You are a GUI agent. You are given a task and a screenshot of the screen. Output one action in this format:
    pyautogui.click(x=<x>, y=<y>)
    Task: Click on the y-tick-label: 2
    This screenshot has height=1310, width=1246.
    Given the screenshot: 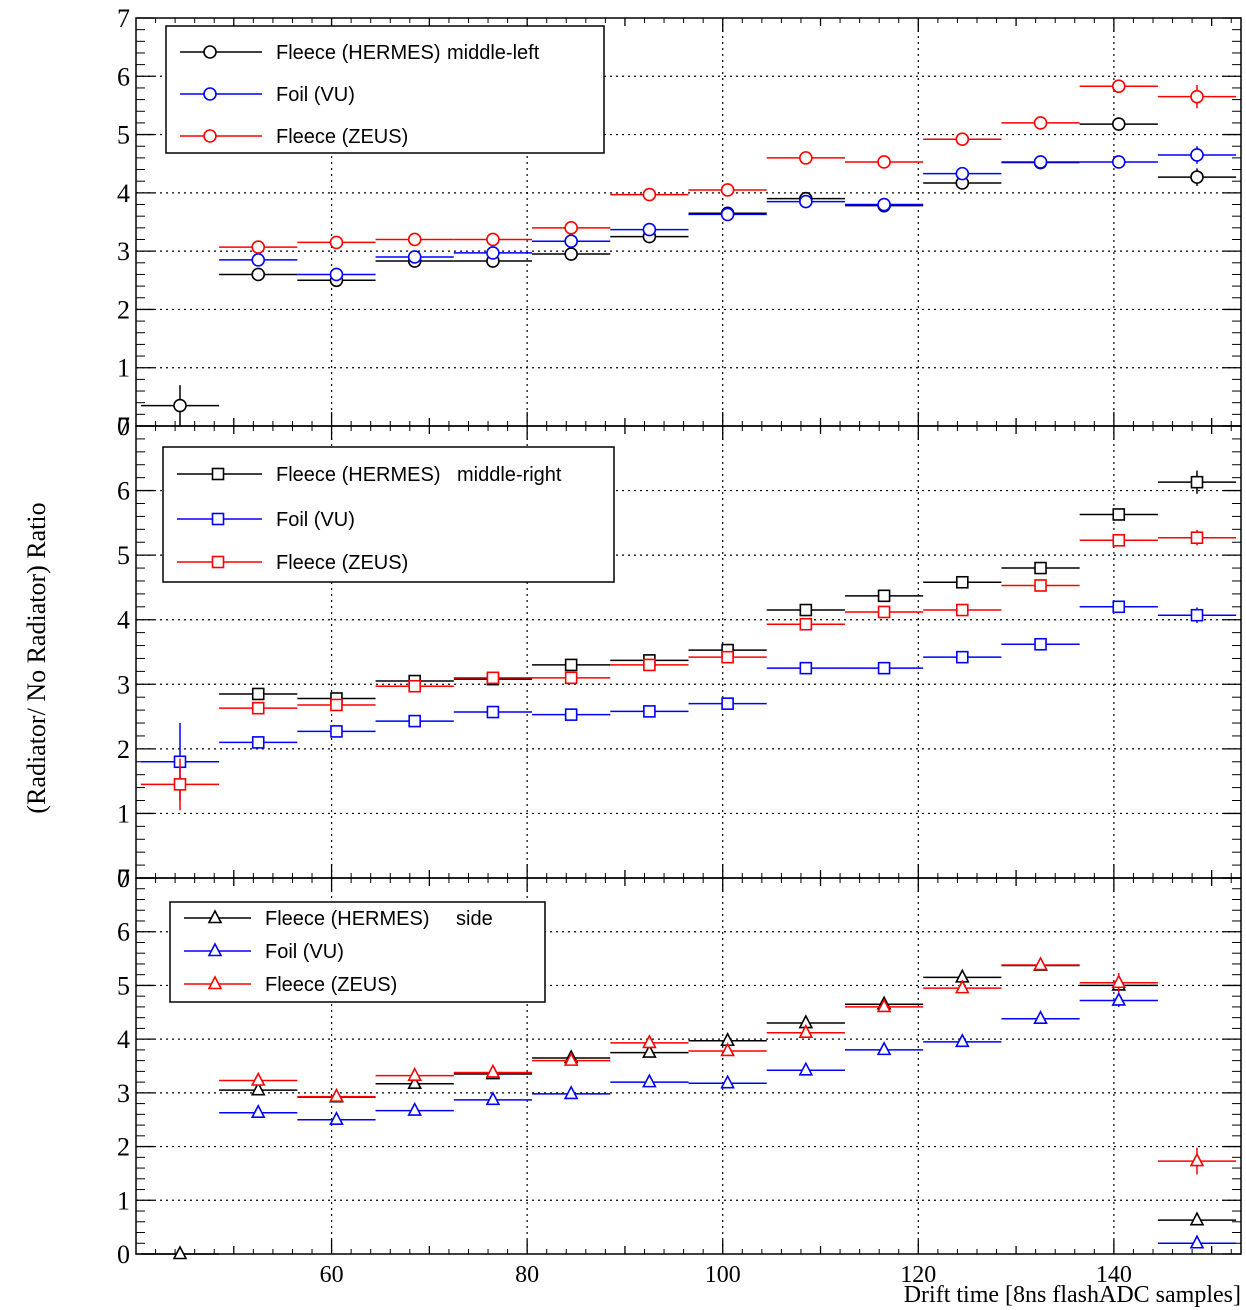 What is the action you would take?
    pyautogui.click(x=123, y=1147)
    